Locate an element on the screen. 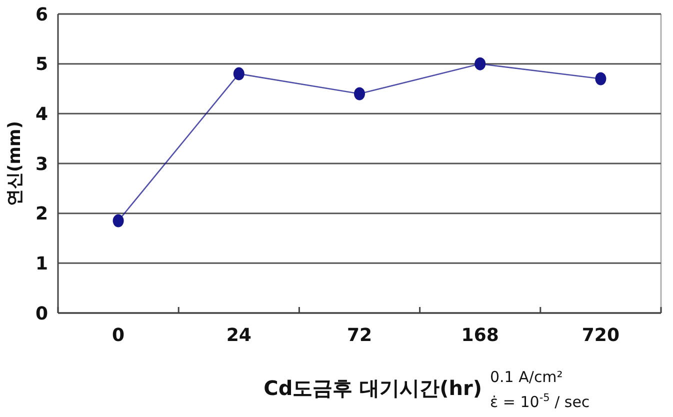 The width and height of the screenshot is (673, 417). x-tick-label: 72 is located at coordinates (359, 335).